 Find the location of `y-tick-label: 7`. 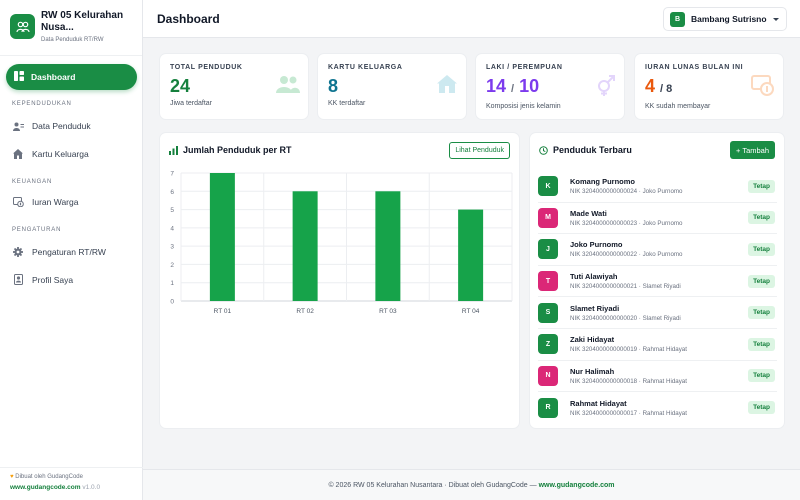

y-tick-label: 7 is located at coordinates (172, 174).